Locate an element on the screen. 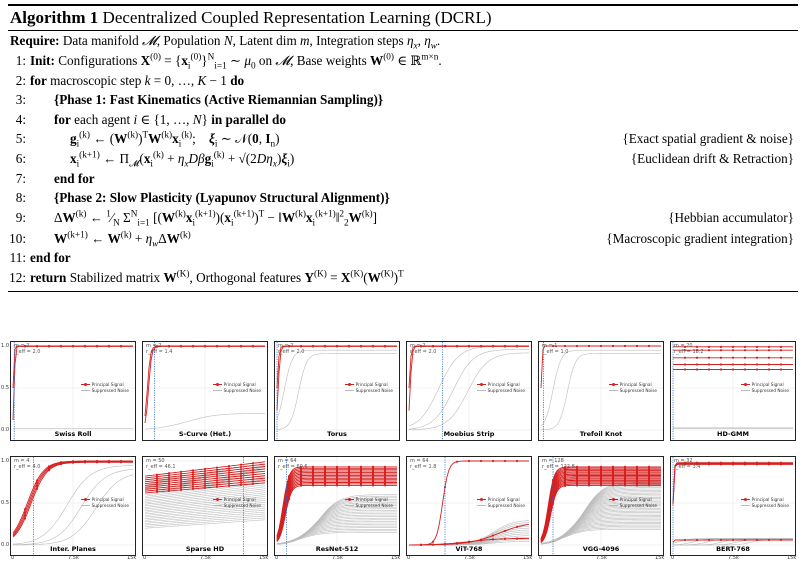  panel-info: m = 32 r_eff = 3.4 is located at coordinates (687, 464).